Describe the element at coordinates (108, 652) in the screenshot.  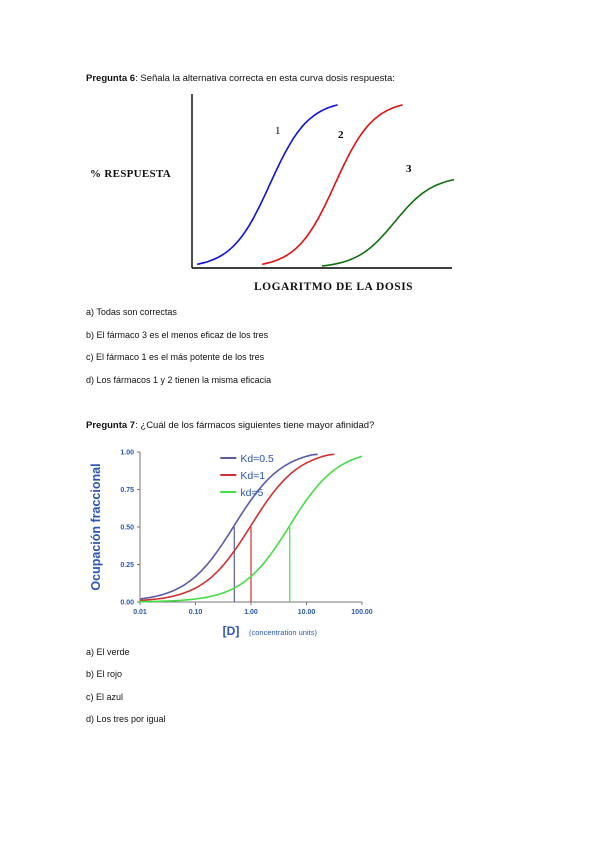
I see `q7-option-a: a) El verde` at that location.